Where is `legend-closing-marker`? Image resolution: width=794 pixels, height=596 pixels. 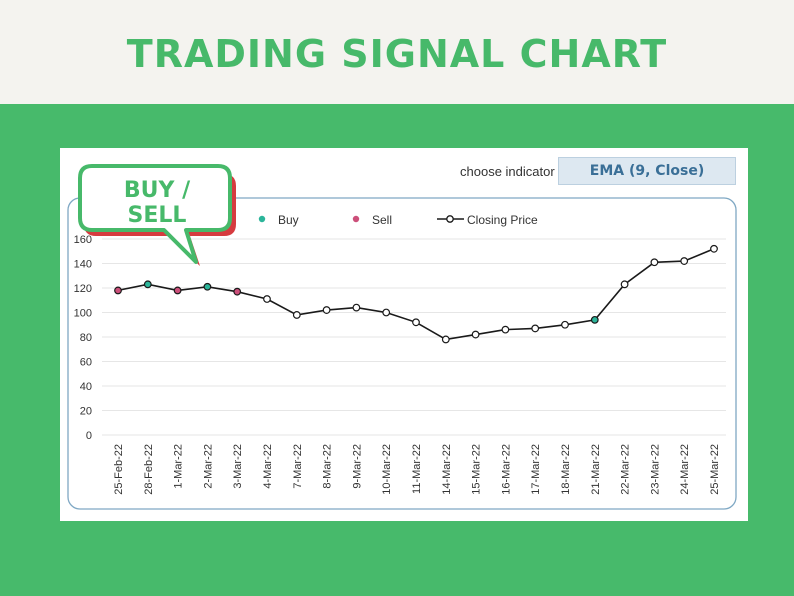
legend-closing-marker is located at coordinates (450, 219).